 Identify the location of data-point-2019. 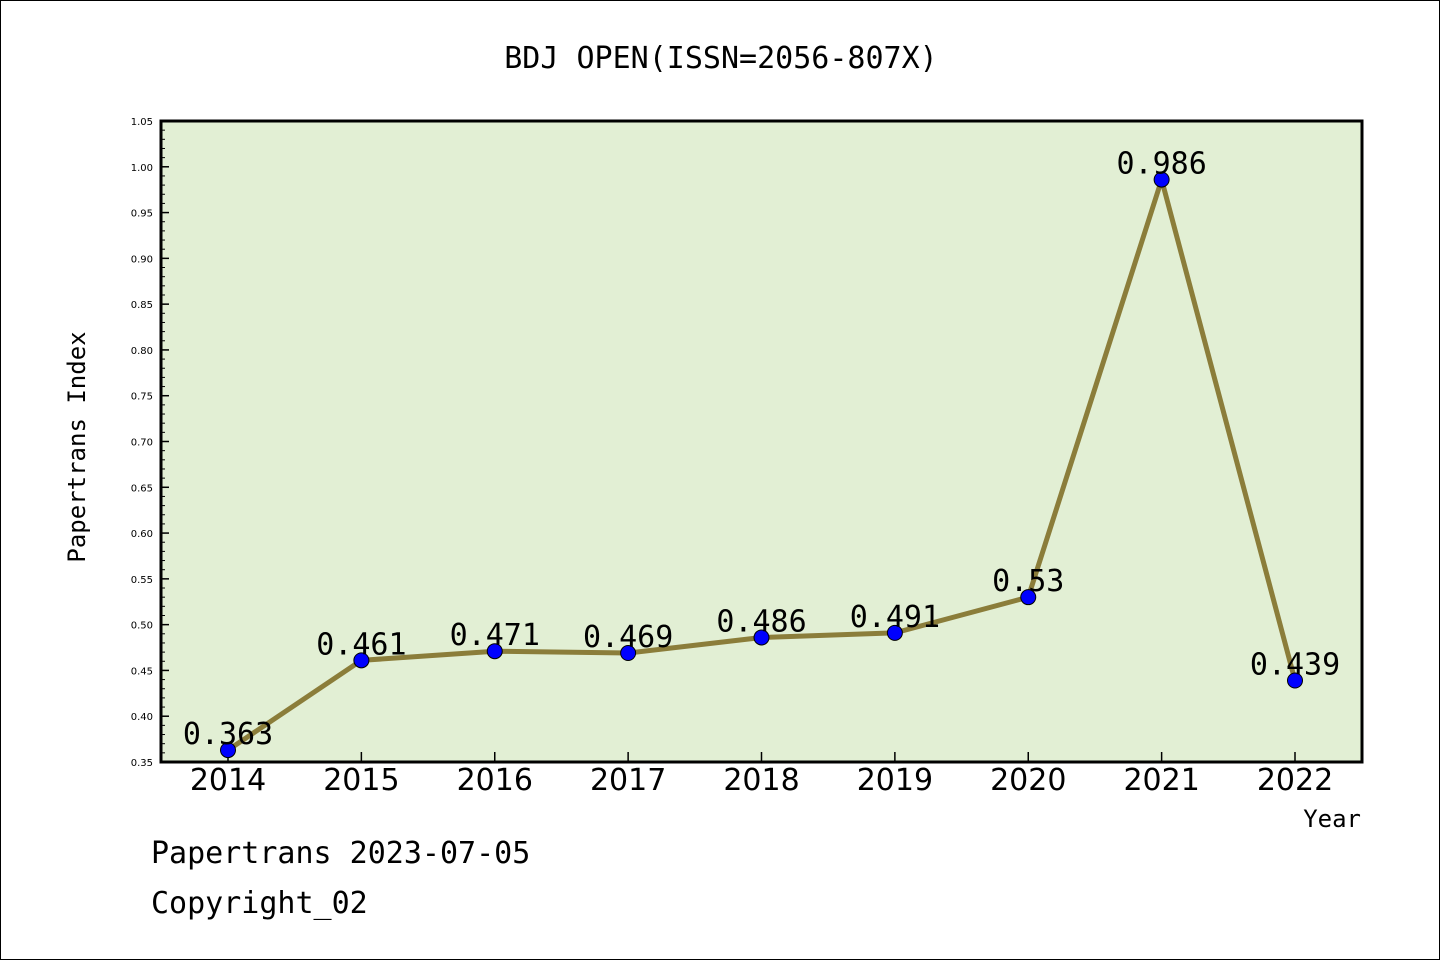
(894, 632).